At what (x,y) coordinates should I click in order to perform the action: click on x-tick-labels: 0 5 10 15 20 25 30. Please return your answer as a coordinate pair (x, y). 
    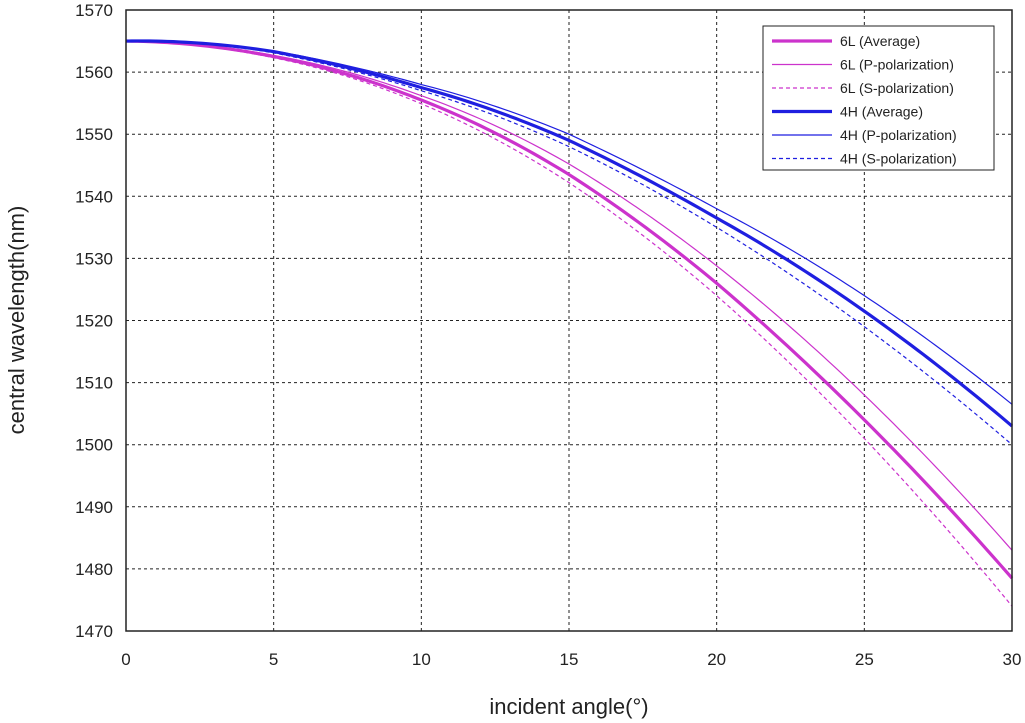
    Looking at the image, I should click on (571, 659).